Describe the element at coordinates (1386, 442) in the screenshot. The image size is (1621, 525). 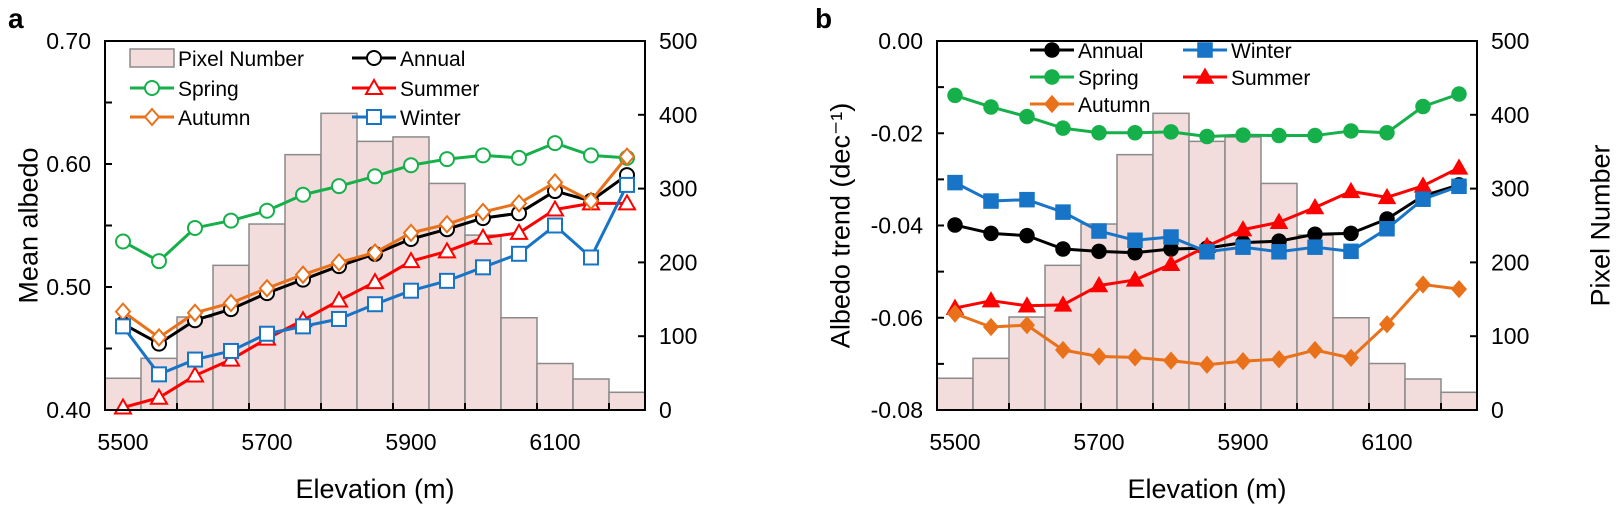
I see `x-tick-label: 6100` at that location.